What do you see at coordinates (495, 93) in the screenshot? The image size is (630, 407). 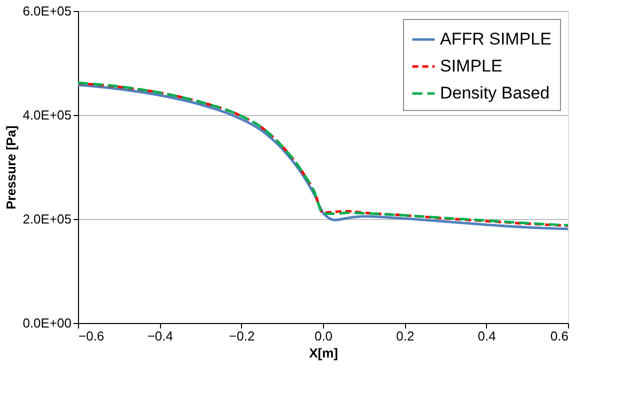 I see `legend-label: Density Based` at bounding box center [495, 93].